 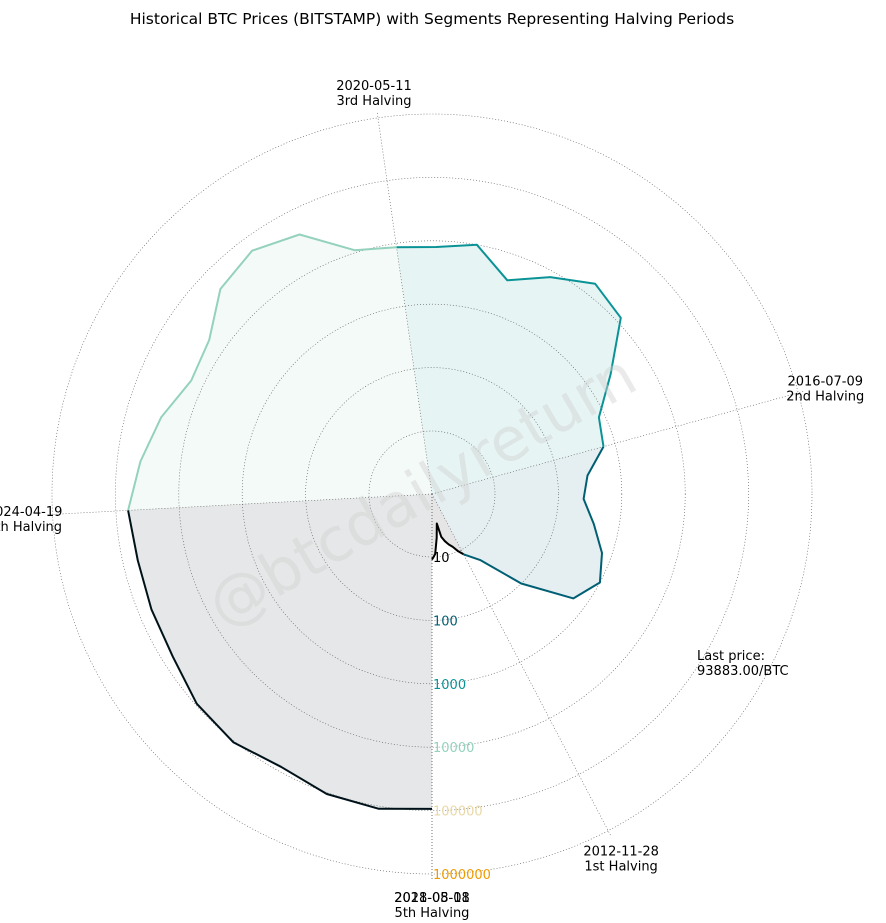 What do you see at coordinates (31, 527) in the screenshot?
I see `halving-name-label: 4th Halving` at bounding box center [31, 527].